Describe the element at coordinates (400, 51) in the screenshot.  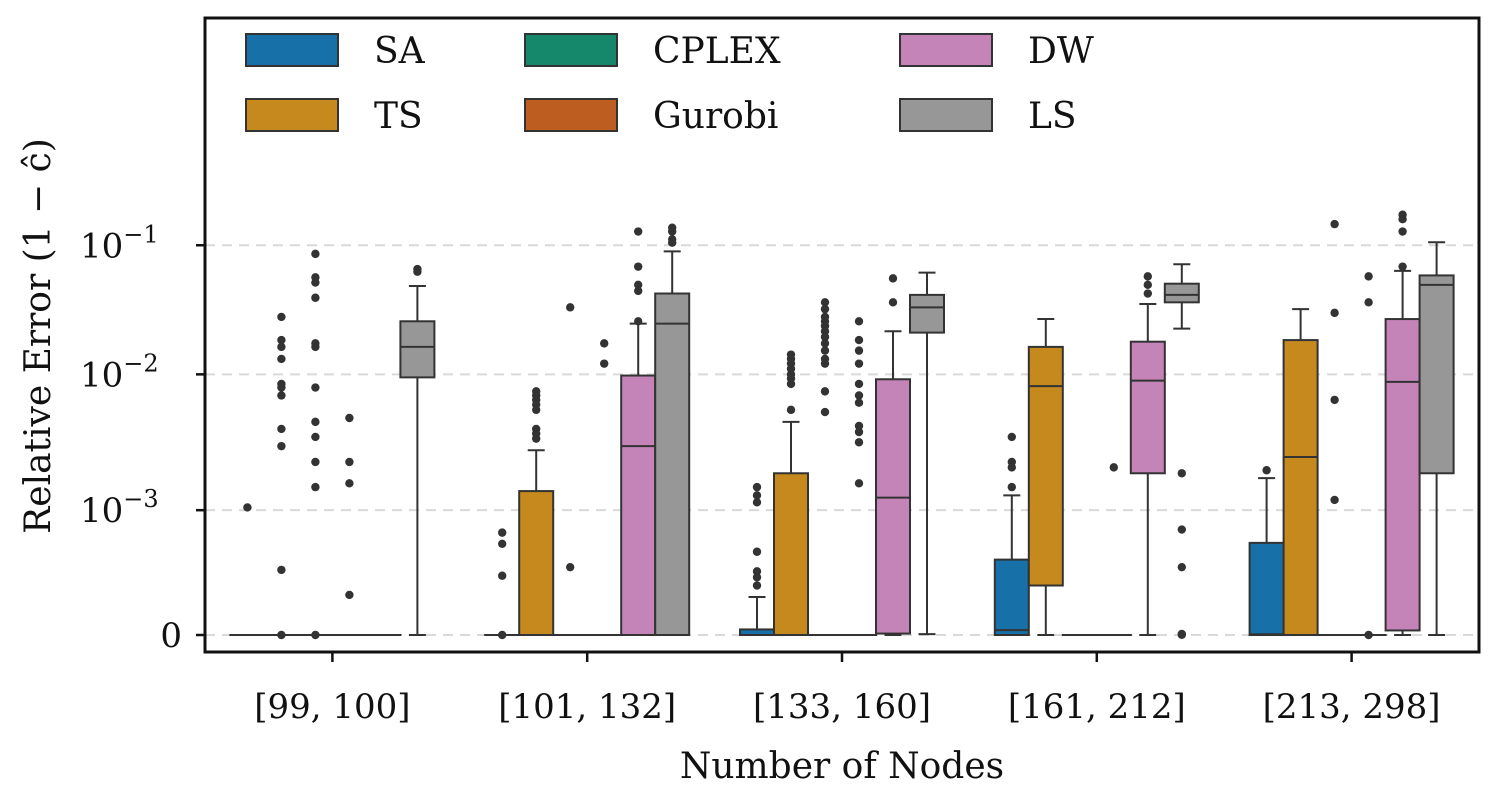
I see `legend-label: SA` at that location.